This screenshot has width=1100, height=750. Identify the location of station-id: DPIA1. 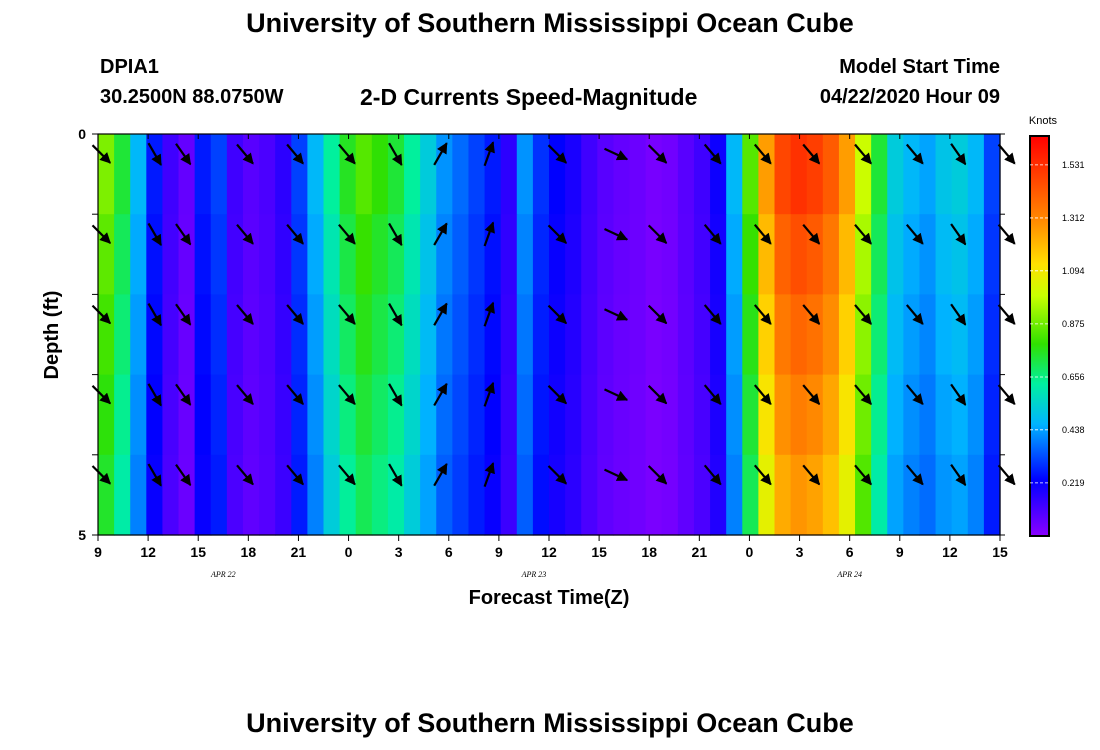
(129, 67).